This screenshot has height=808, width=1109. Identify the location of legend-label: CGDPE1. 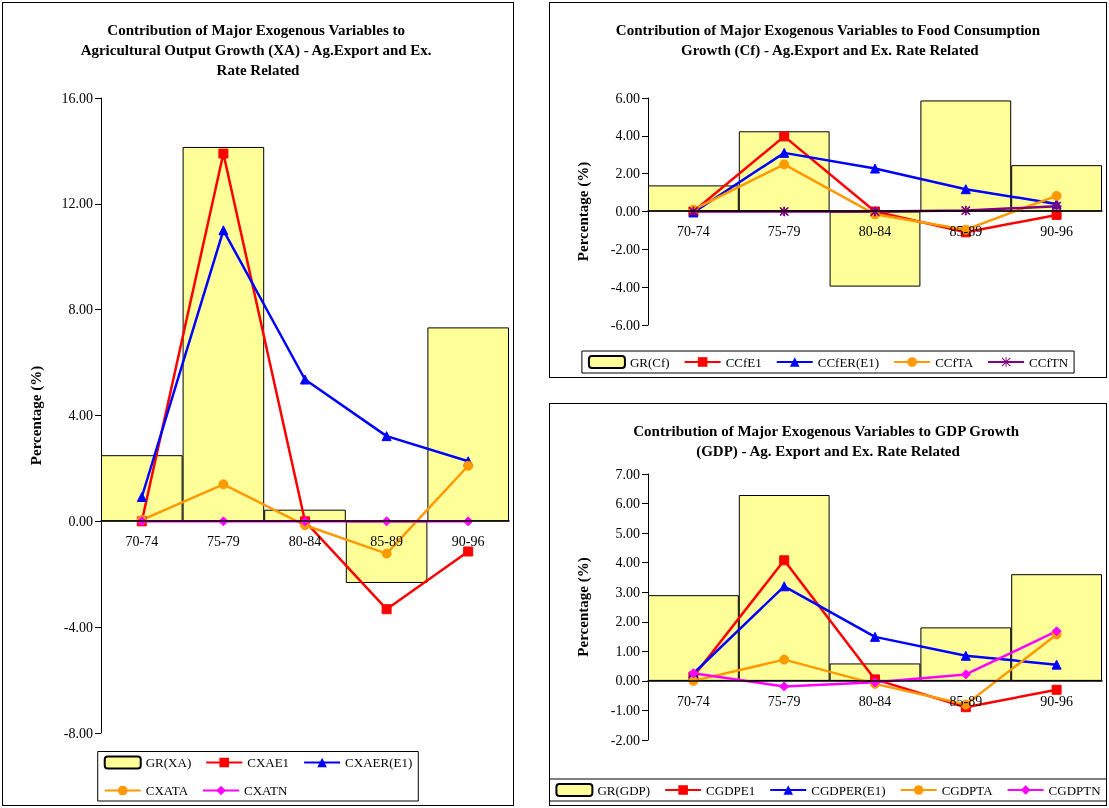
(731, 790).